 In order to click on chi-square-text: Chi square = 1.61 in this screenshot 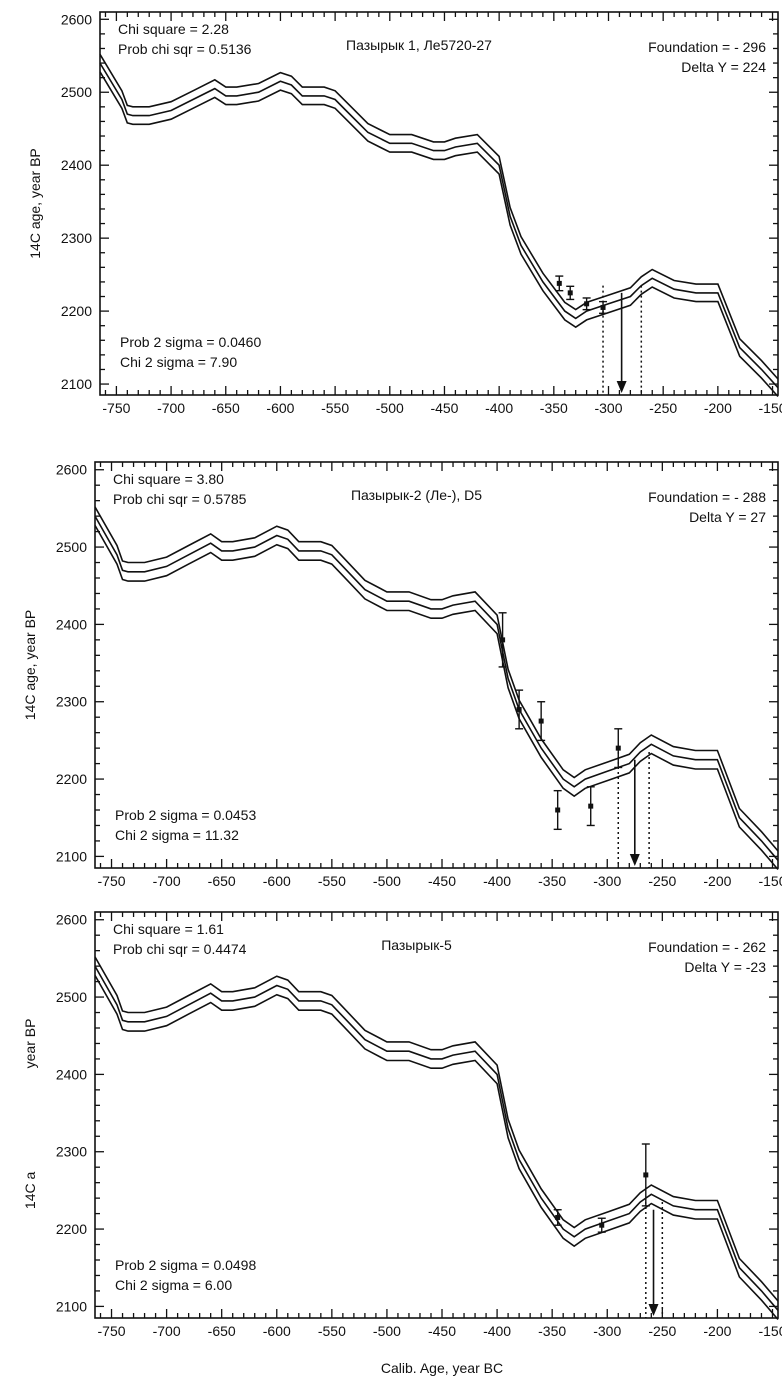, I will do `click(168, 929)`.